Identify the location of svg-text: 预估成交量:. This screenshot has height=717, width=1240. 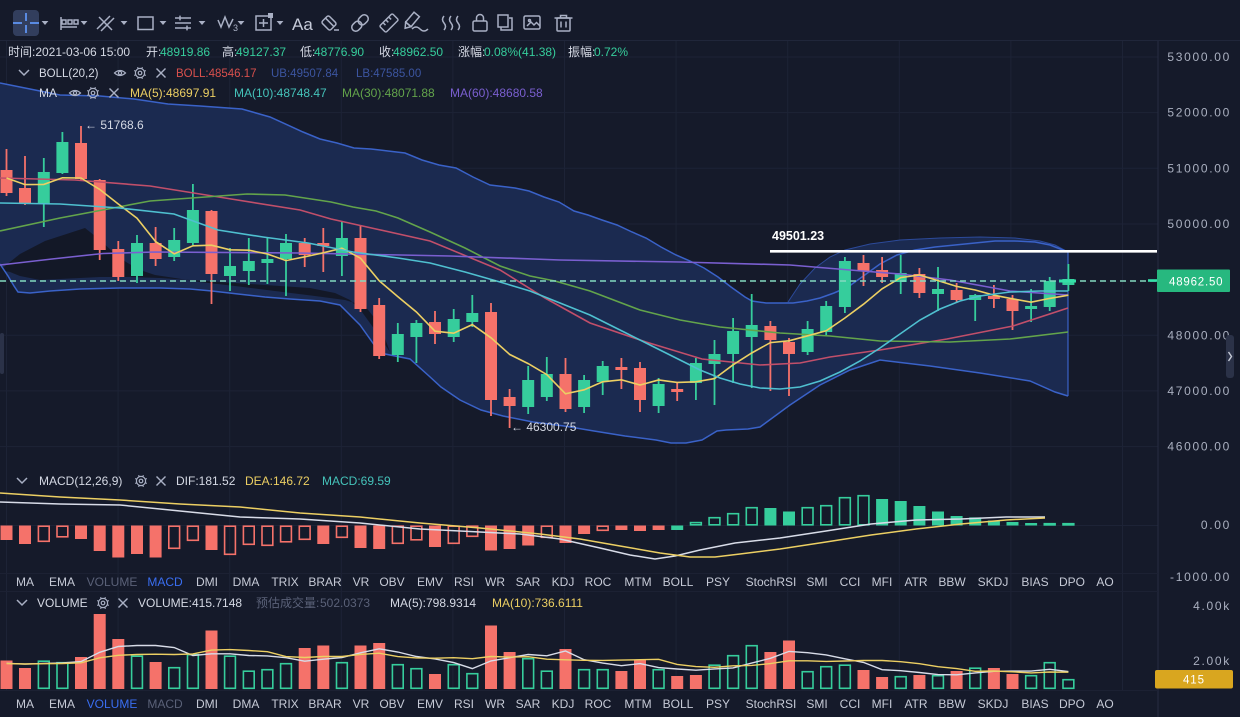
(287, 602).